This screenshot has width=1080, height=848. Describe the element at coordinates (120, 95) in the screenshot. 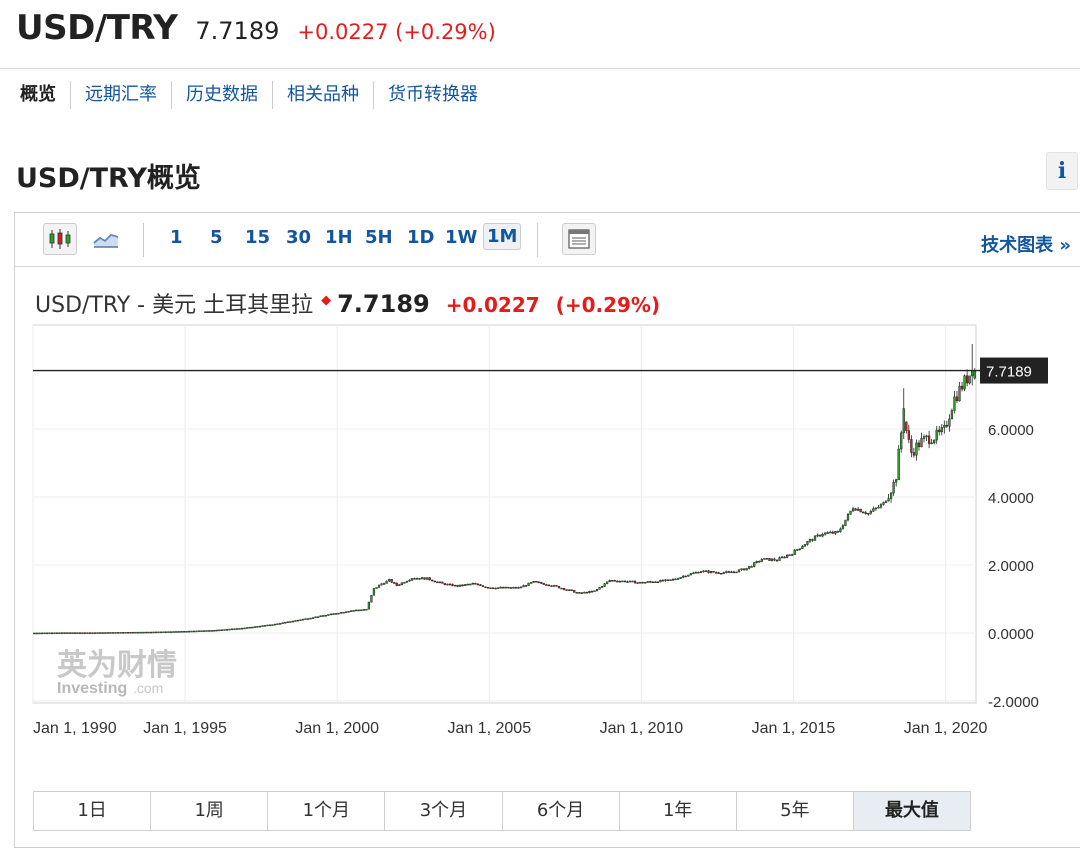

I see `nav-forward-rates: 远期汇率` at that location.